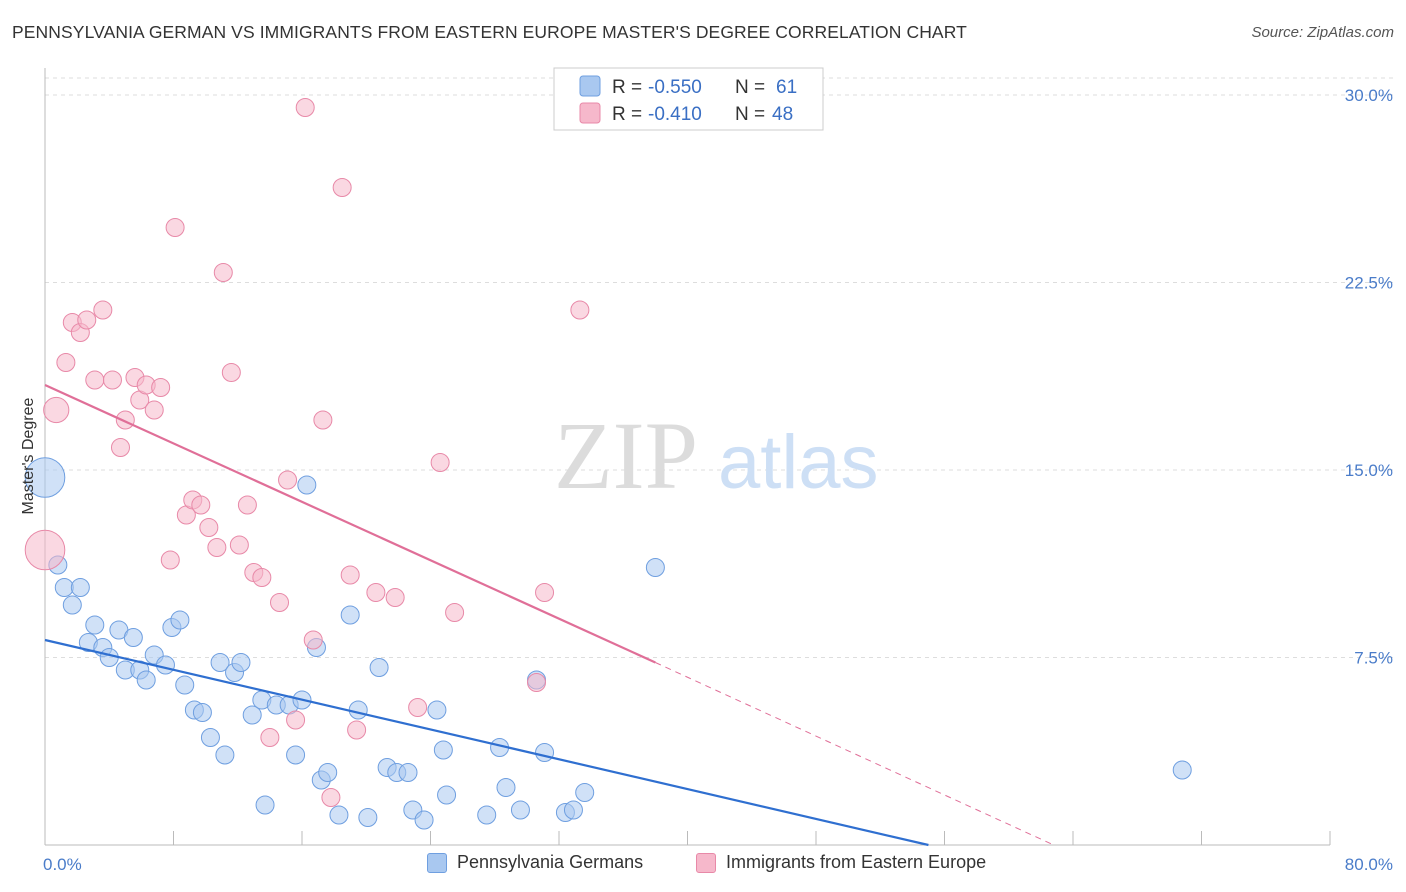 This screenshot has height=892, width=1406. Describe the element at coordinates (1369, 864) in the screenshot. I see `x-tick-label-1: 80.0%` at that location.